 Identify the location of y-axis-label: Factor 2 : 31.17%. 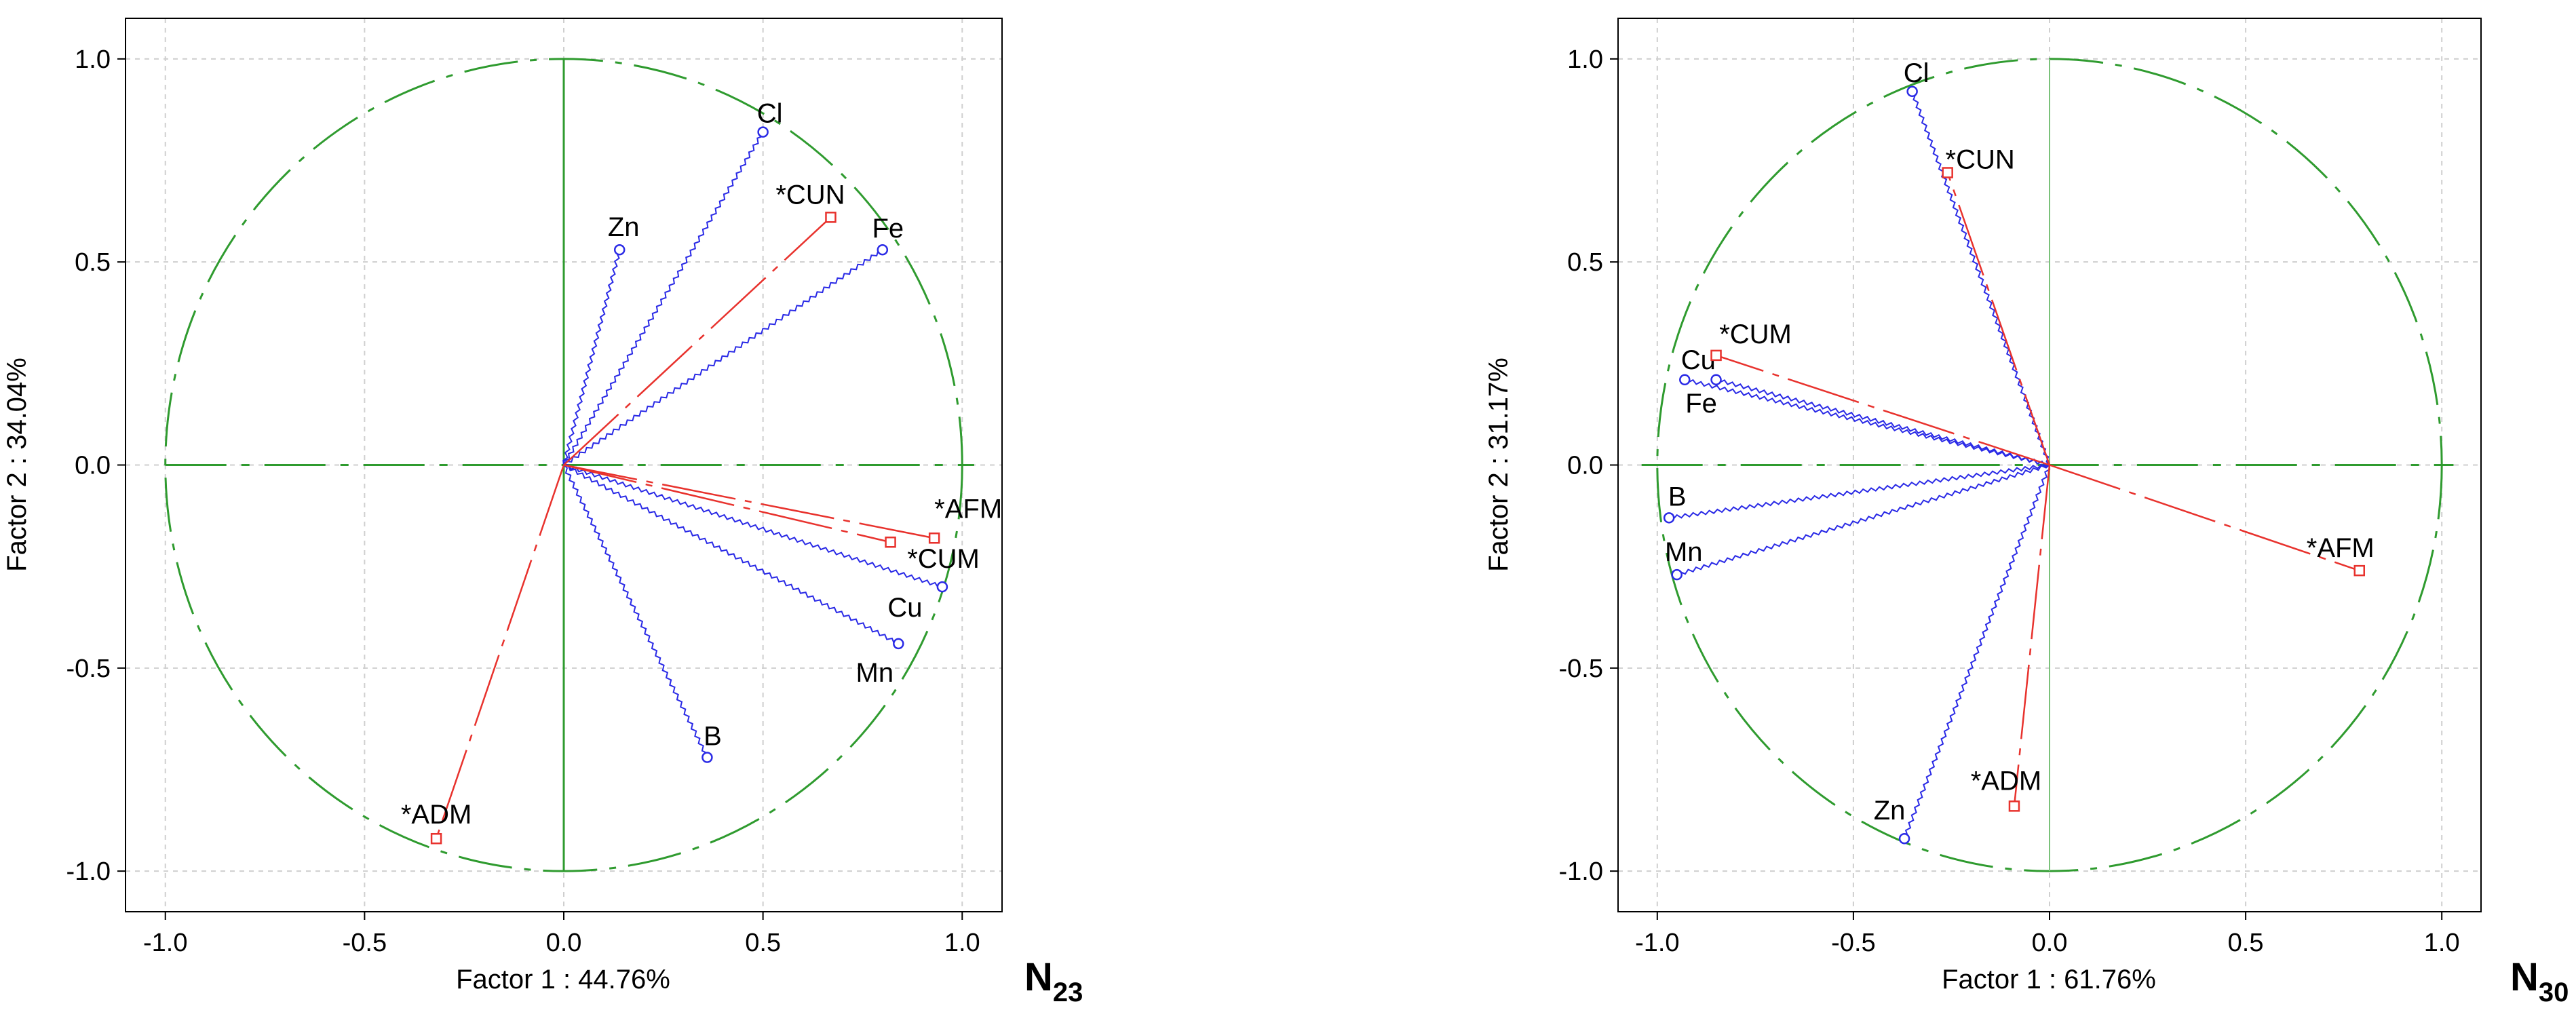
(1499, 464).